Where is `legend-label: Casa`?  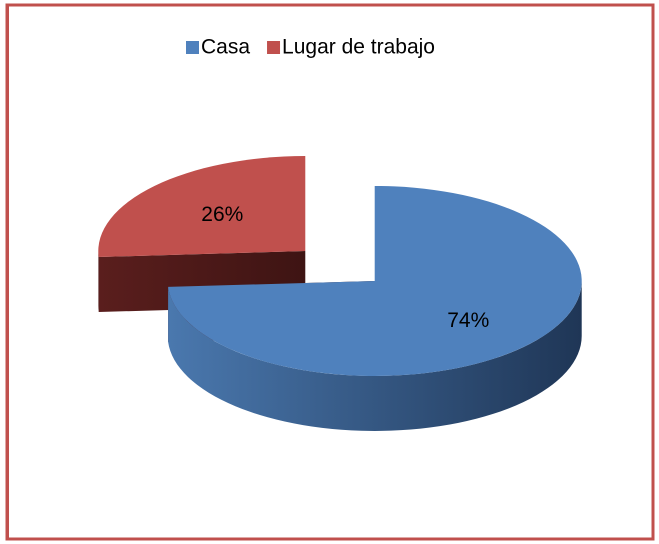
legend-label: Casa is located at coordinates (225, 47).